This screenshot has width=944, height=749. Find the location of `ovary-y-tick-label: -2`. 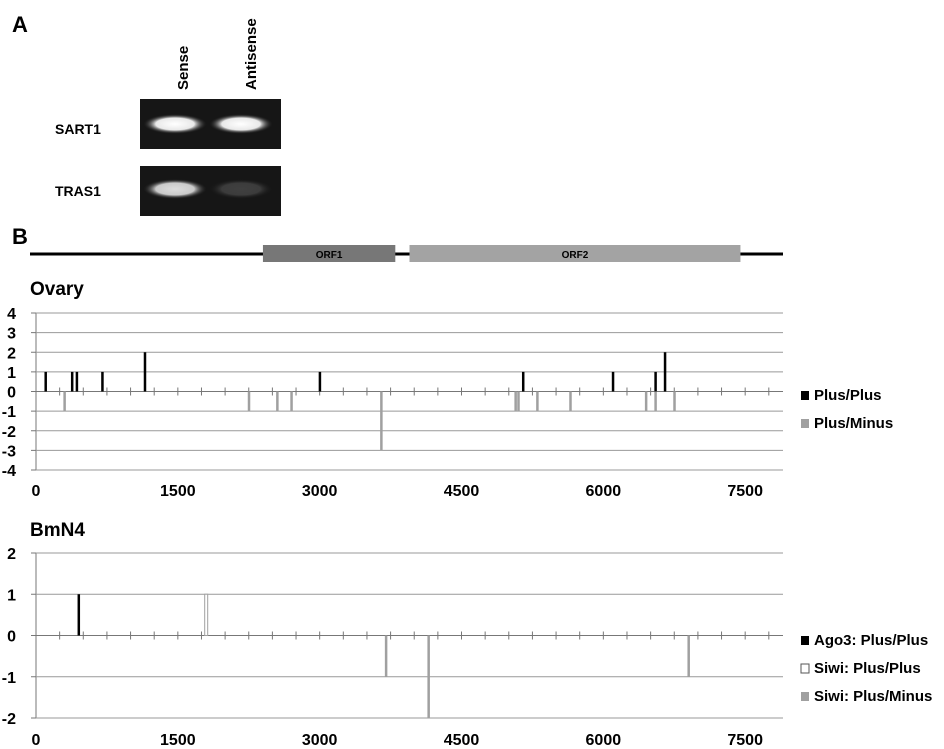

ovary-y-tick-label: -2 is located at coordinates (9, 432).